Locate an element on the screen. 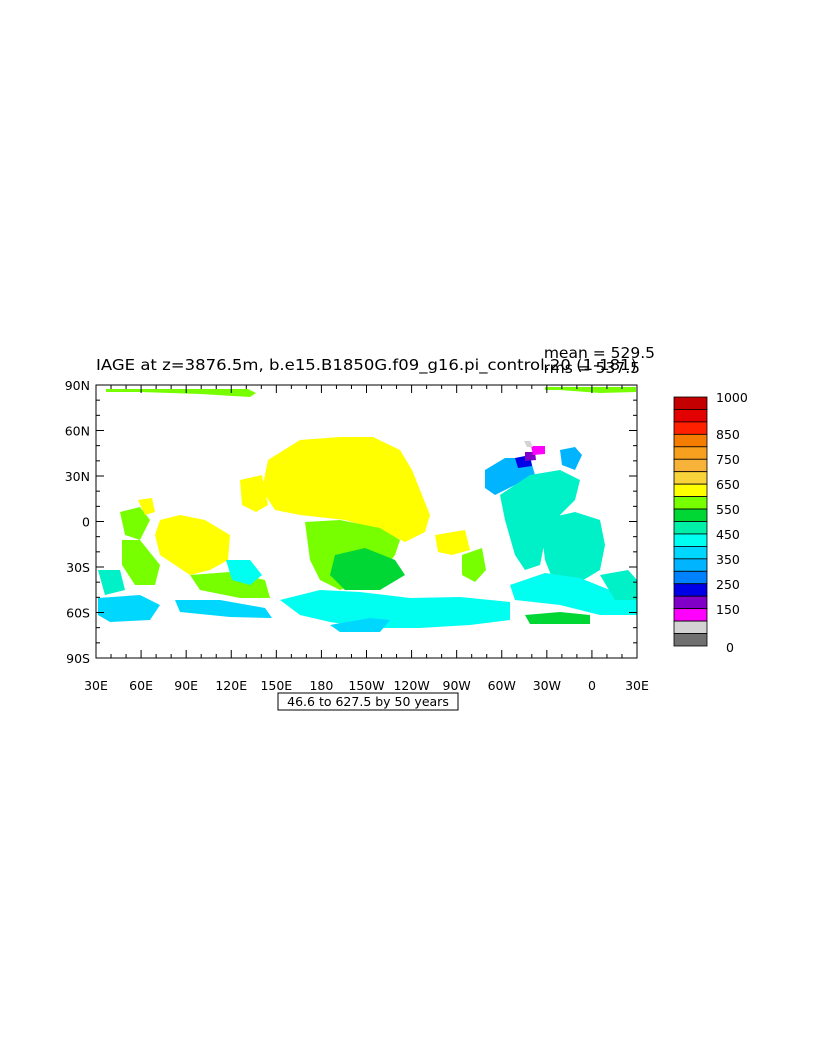 The image size is (818, 1055). region-arctic-west is located at coordinates (181, 393).